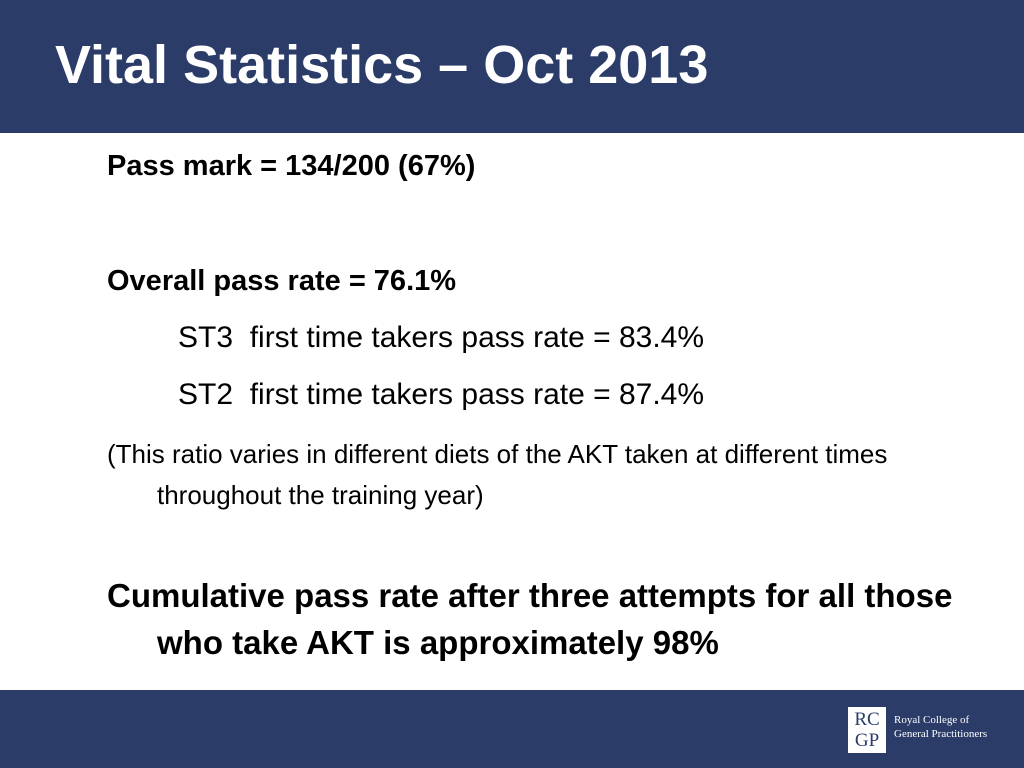 The image size is (1024, 768). Describe the element at coordinates (291, 166) in the screenshot. I see `pass-mark: Pass mark = 134/200 (67%)` at that location.